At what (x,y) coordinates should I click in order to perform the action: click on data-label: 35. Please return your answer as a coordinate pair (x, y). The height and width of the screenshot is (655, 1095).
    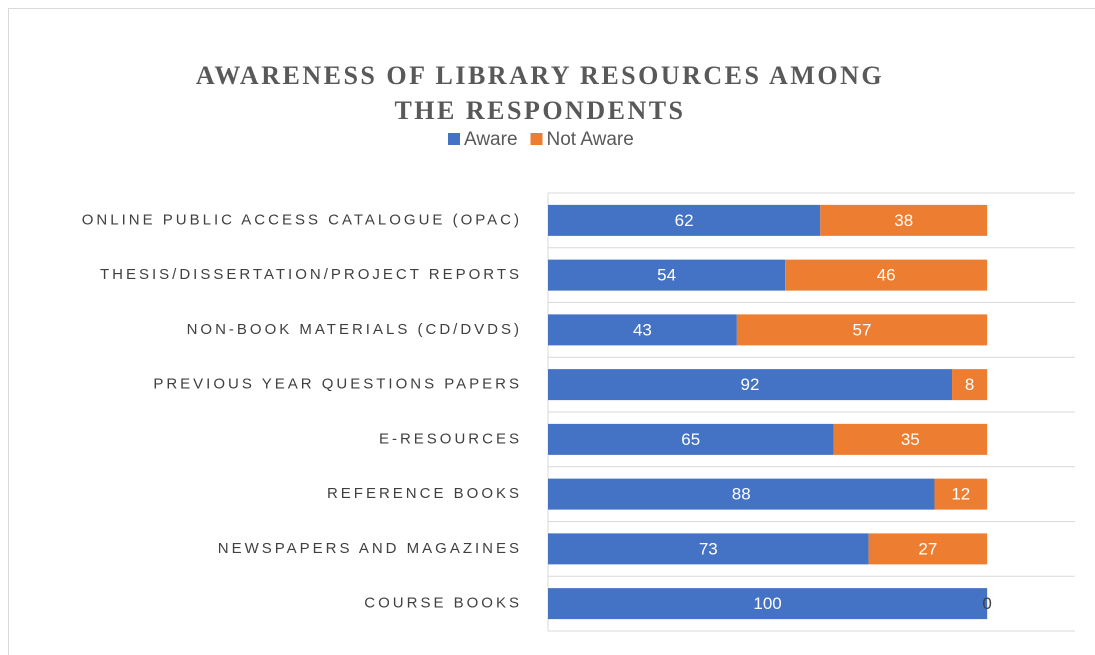
    Looking at the image, I should click on (910, 439).